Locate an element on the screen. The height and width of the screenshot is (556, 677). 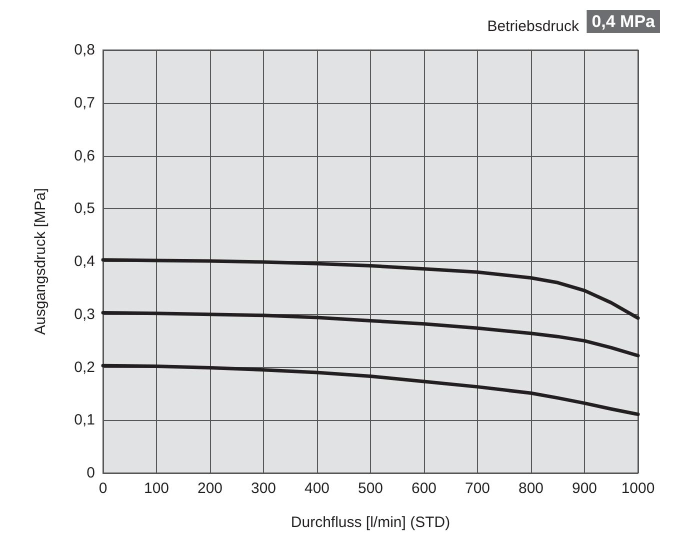
chart-title: Betriebsdruck is located at coordinates (533, 26).